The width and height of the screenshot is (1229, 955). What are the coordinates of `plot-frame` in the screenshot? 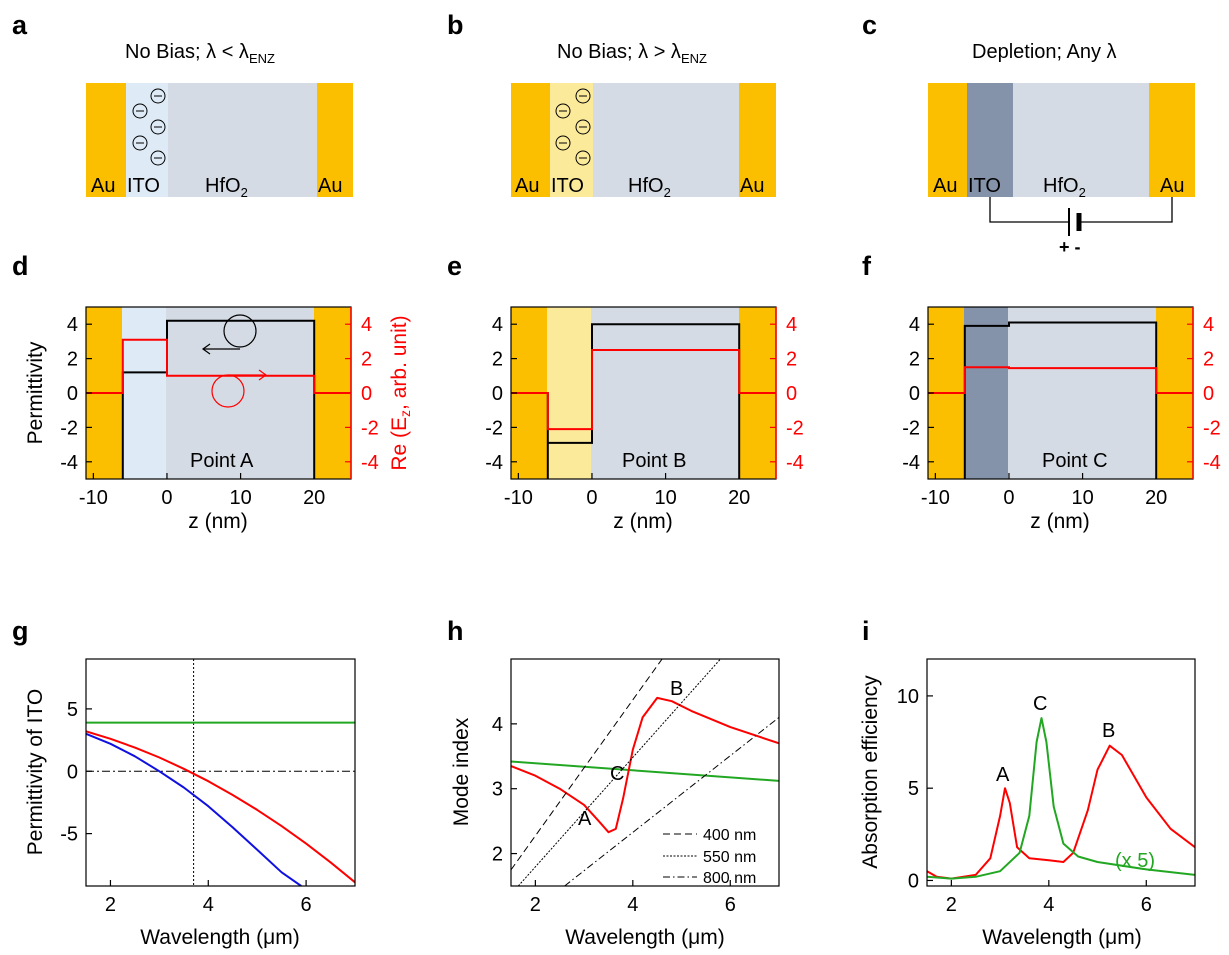 It's located at (220, 772).